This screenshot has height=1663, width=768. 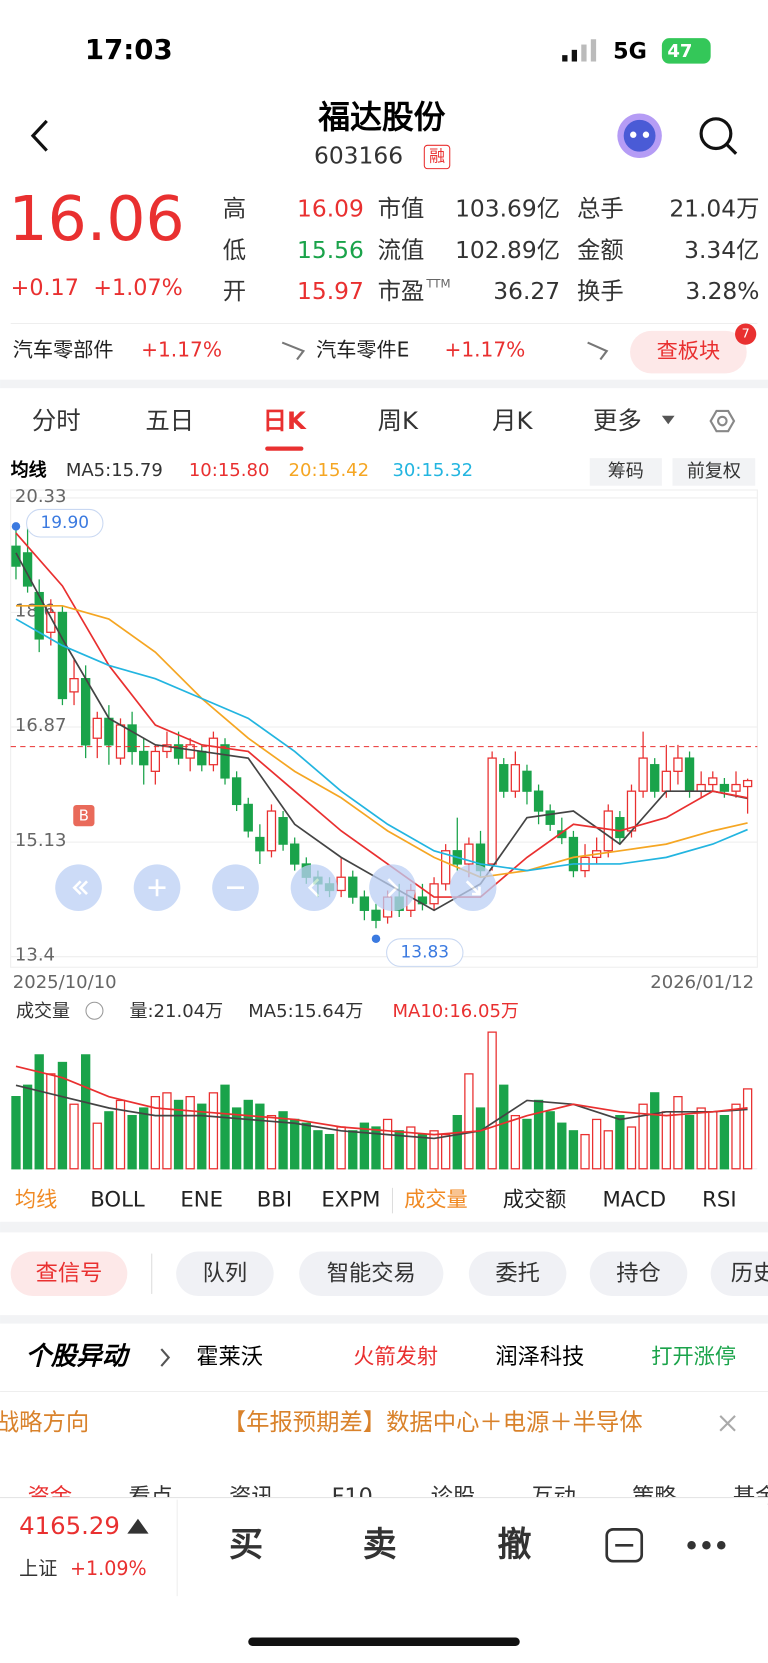 I want to click on back, so click(x=39, y=135).